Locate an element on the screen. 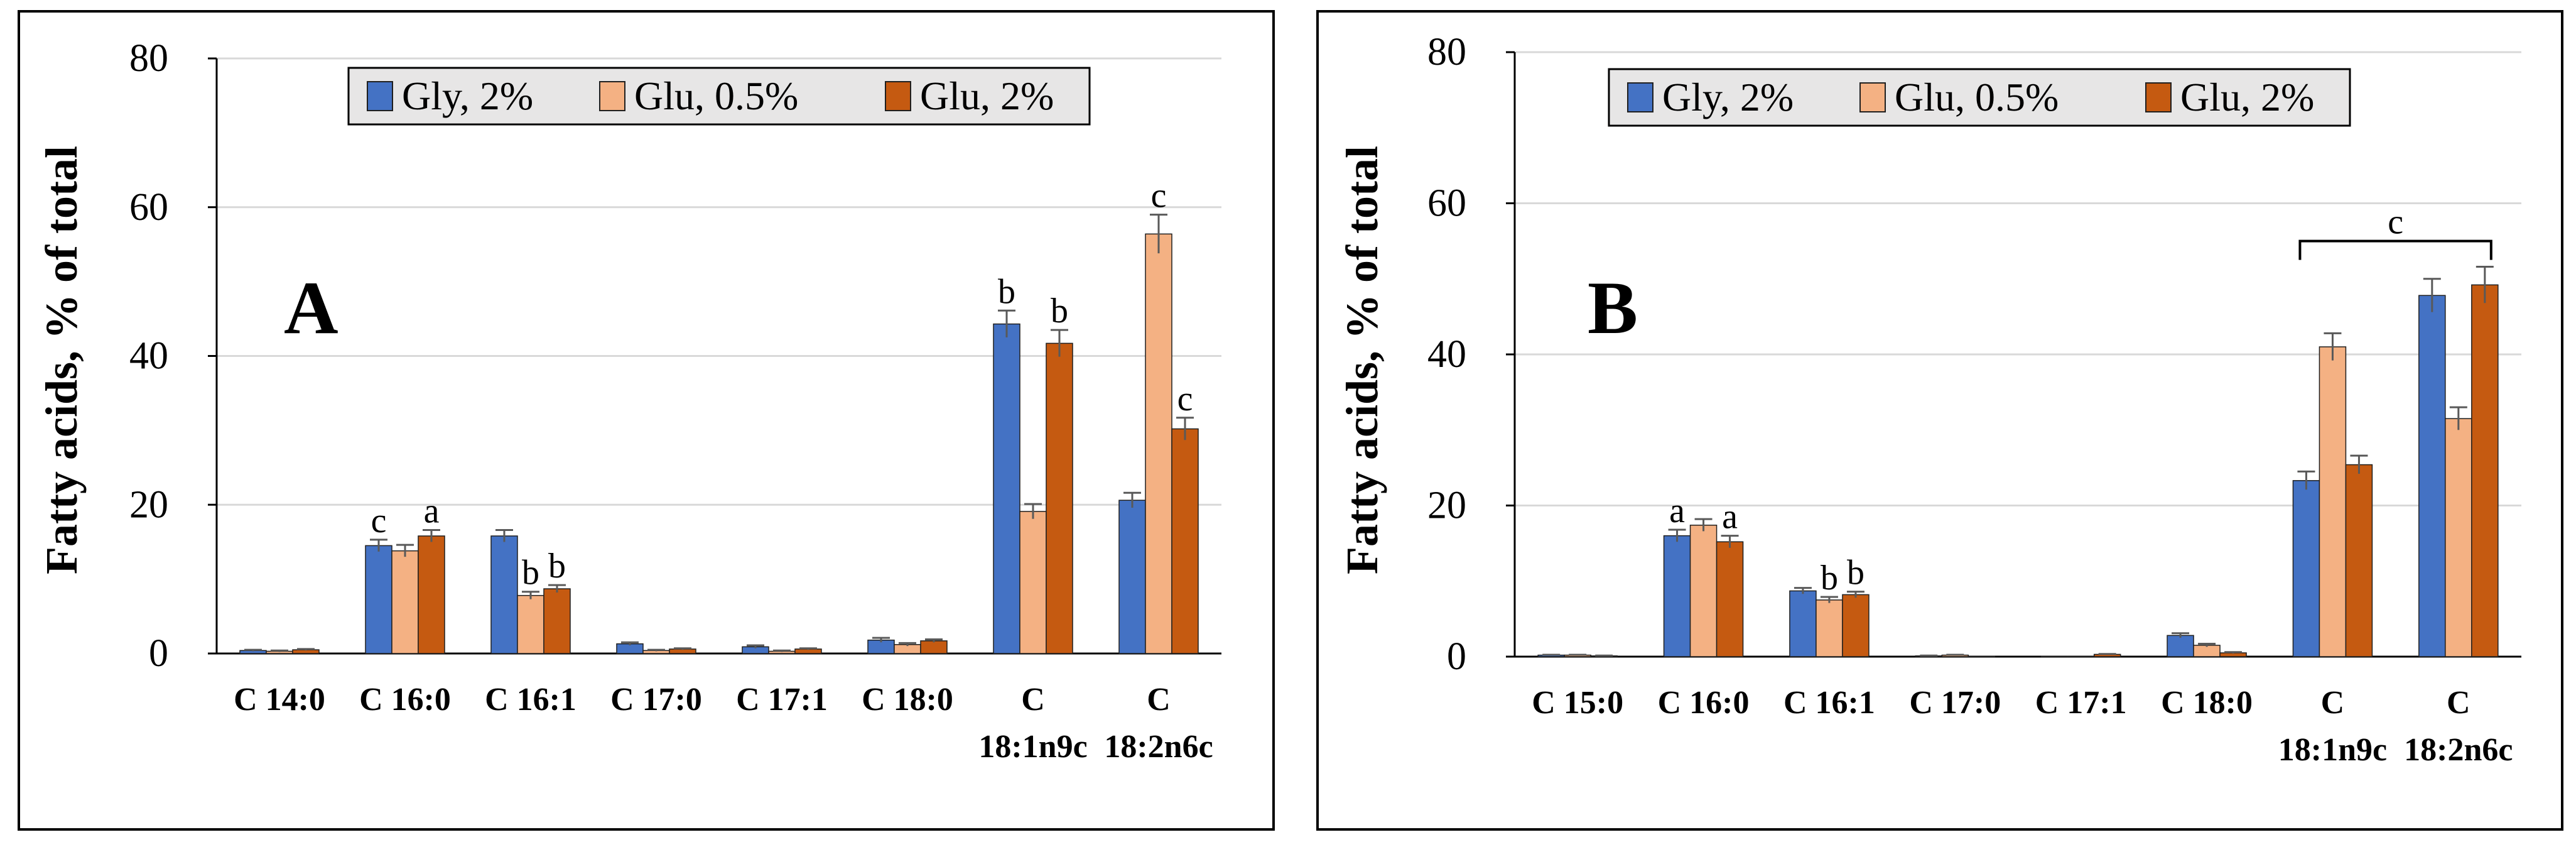  x-tick-label: C 15:0 is located at coordinates (1578, 703).